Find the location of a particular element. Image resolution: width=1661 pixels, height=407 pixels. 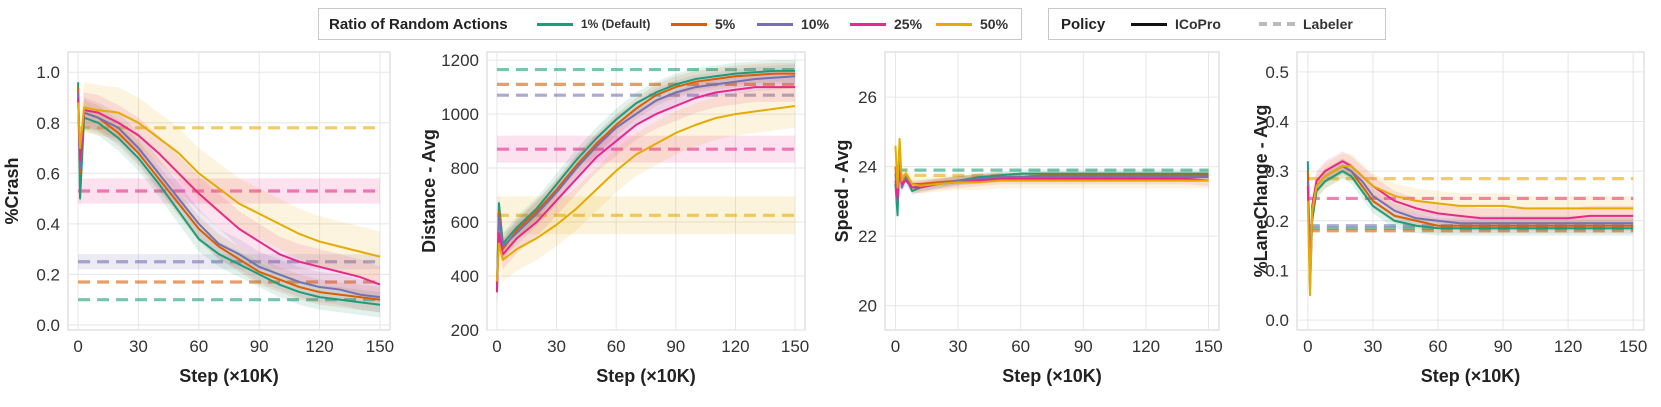

chart3-xtick-label-2: 60 is located at coordinates (1438, 346).